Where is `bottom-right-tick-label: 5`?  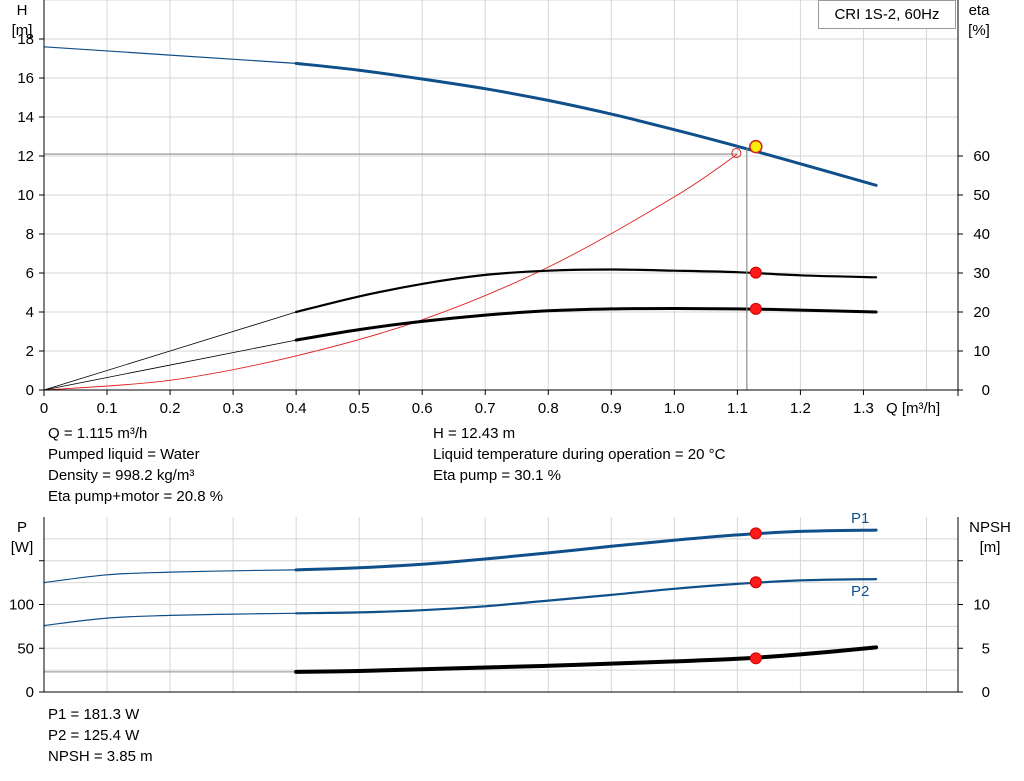 bottom-right-tick-label: 5 is located at coordinates (986, 648).